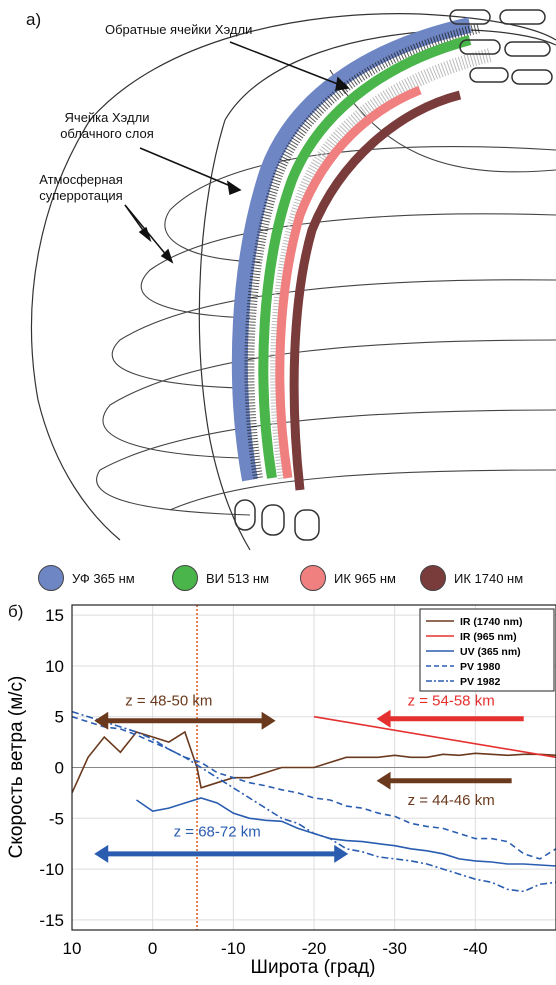  Describe the element at coordinates (107, 133) in the screenshot. I see `label-cloud-hadley-line2: облачного слоя` at that location.